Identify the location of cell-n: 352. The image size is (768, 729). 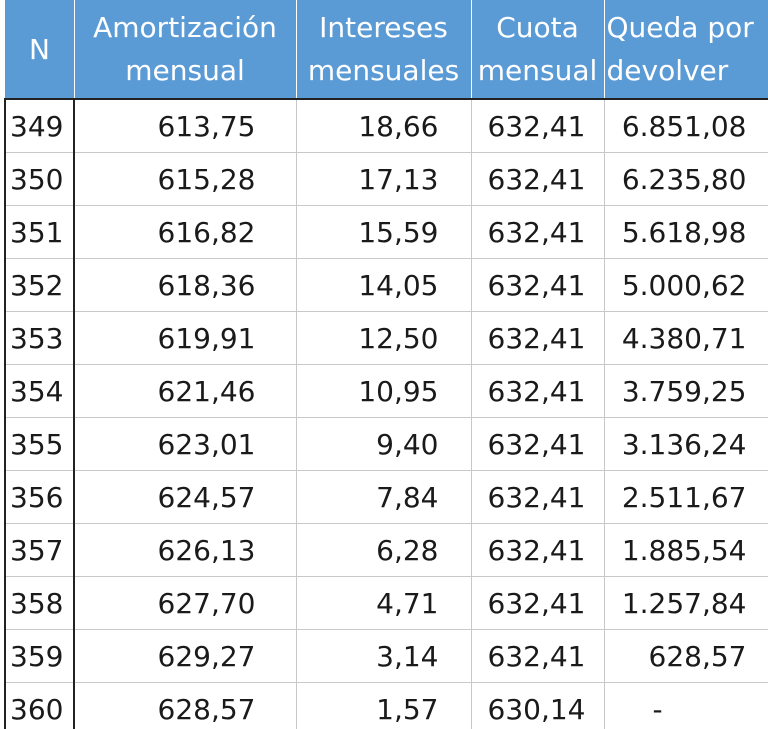
(39, 285).